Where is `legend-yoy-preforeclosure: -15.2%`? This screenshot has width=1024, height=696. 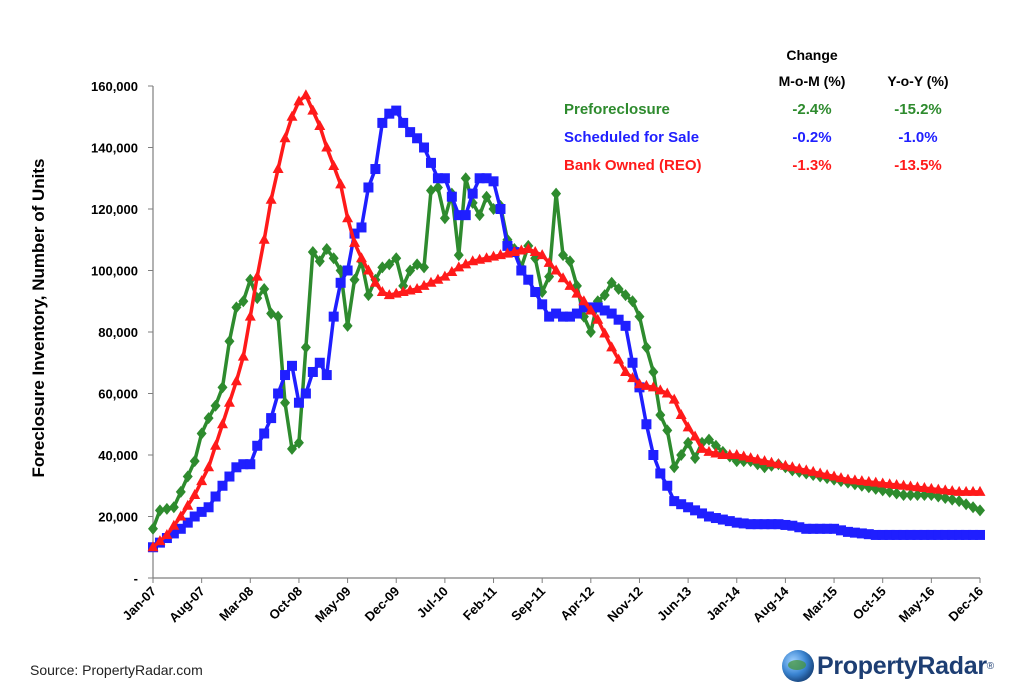
legend-yoy-preforeclosure: -15.2% is located at coordinates (918, 109).